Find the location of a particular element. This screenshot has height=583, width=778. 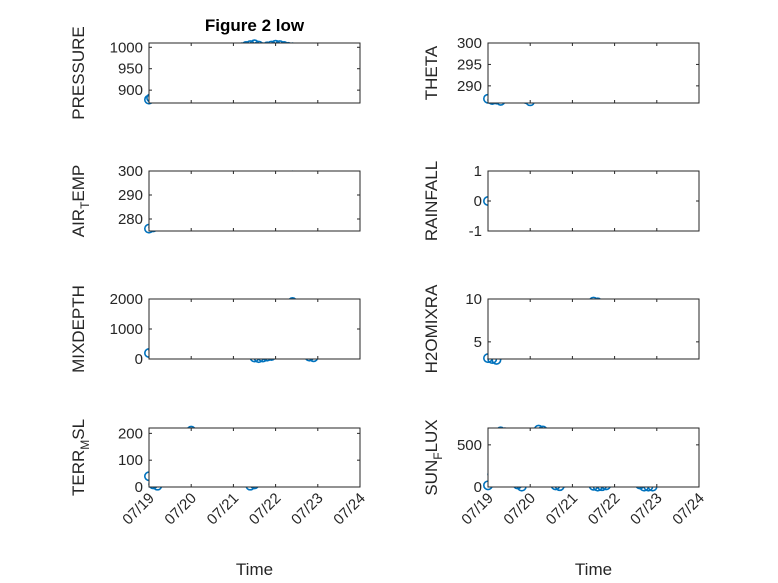

y-axis-label: AIRTEMP is located at coordinates (80, 201).